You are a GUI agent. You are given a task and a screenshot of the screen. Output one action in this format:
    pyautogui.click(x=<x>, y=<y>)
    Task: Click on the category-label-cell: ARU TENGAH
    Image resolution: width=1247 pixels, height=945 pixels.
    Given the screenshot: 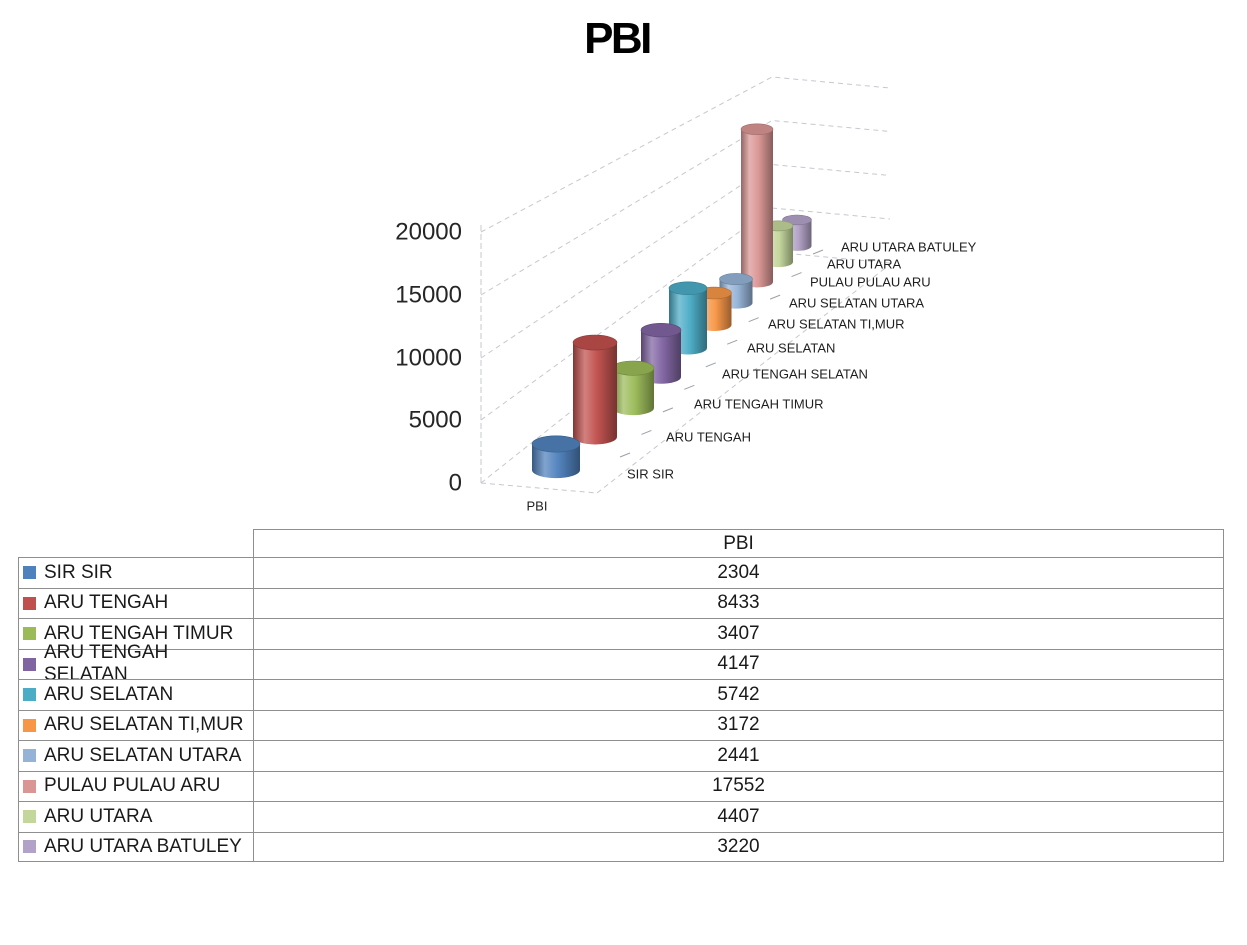 What is the action you would take?
    pyautogui.click(x=135, y=602)
    